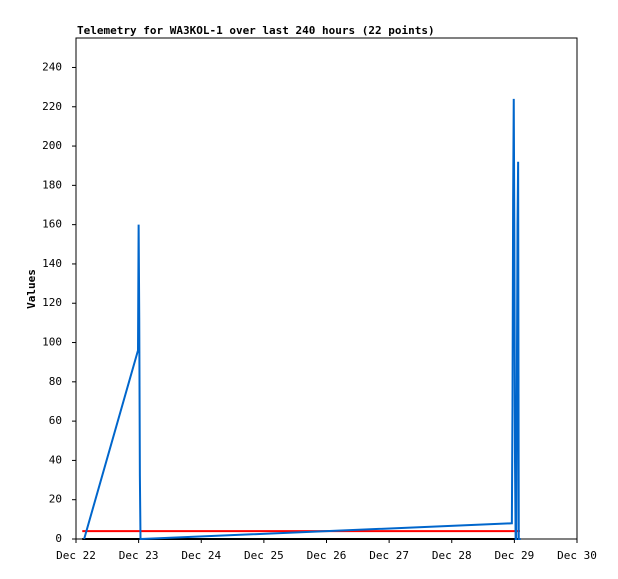 The image size is (618, 579). I want to click on y-tick-label: 140, so click(52, 263).